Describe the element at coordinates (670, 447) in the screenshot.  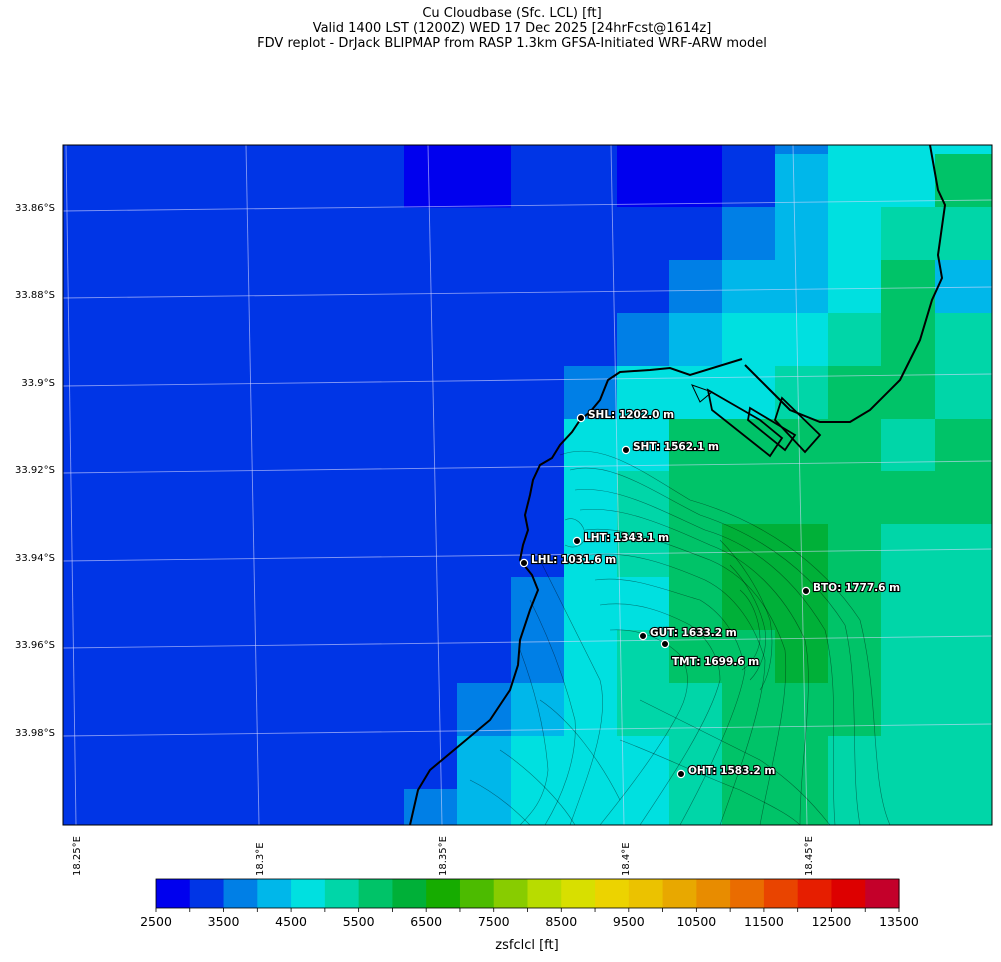
I see `station-sht: SHT: 1562.1 m` at that location.